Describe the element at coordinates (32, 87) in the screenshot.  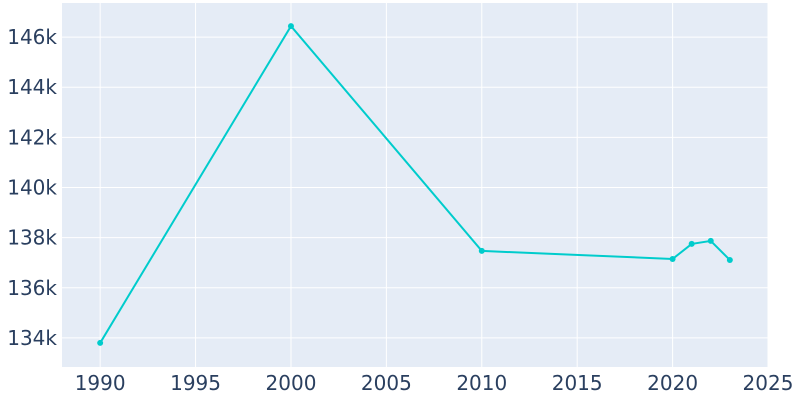
I see `y-tick-label: 144k` at that location.